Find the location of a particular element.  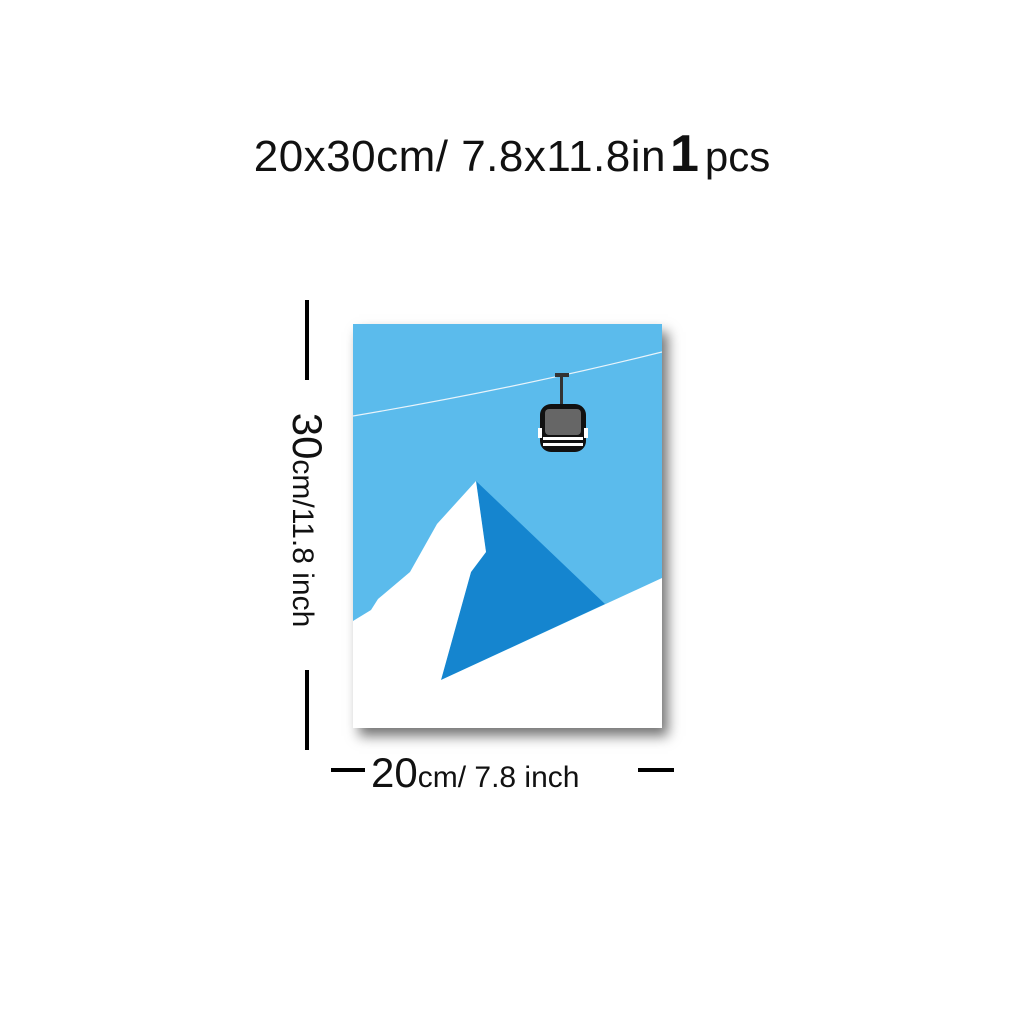

mountain-snow-face is located at coordinates (419, 580).